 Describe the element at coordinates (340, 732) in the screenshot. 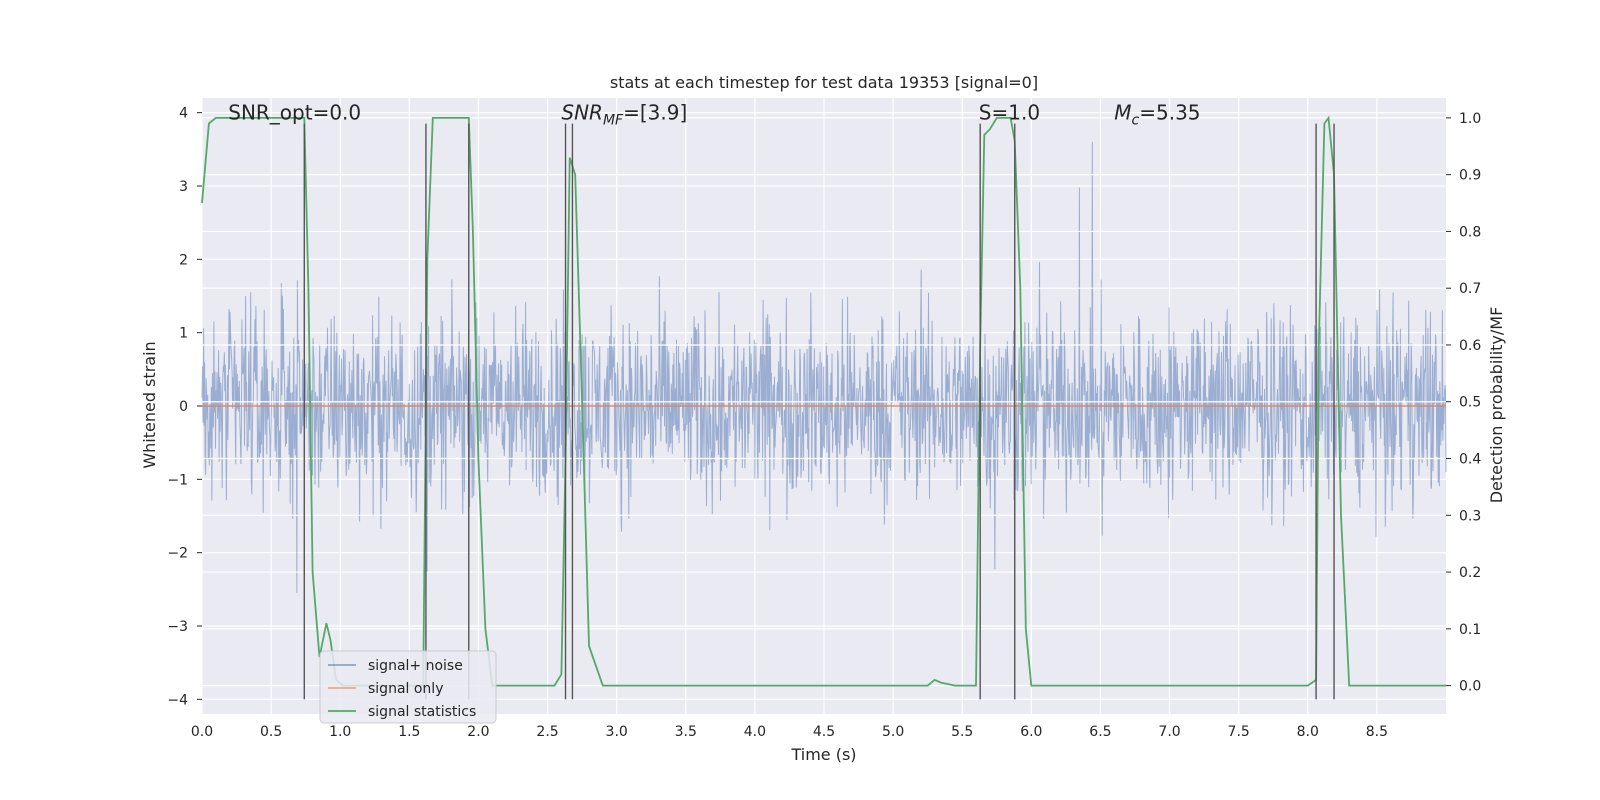

I see `x-tick-label: 1.0` at that location.